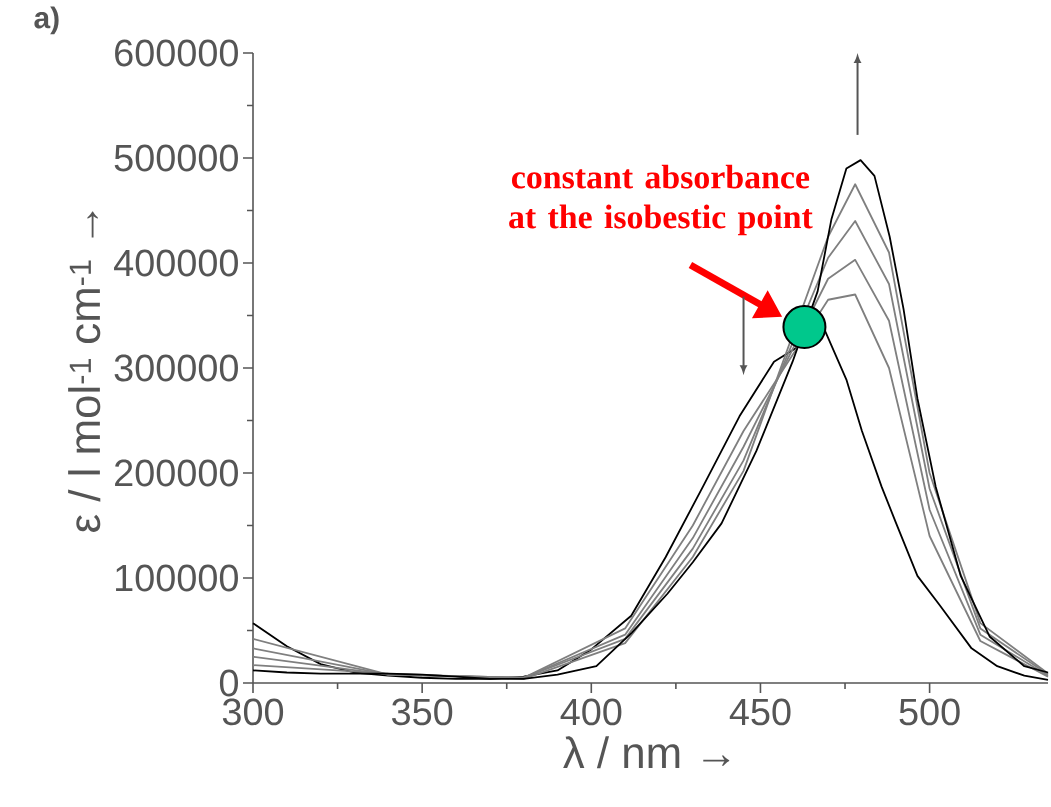 The image size is (1051, 807). What do you see at coordinates (646, 752) in the screenshot?
I see `x-axis-title: λ / nm →` at bounding box center [646, 752].